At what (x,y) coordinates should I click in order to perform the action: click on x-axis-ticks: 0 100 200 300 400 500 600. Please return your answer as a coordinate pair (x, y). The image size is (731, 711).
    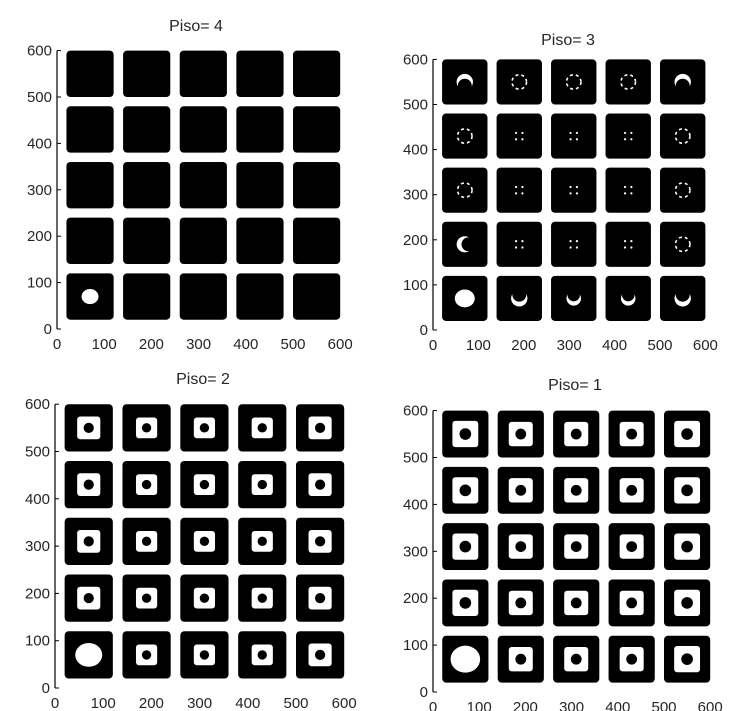
    Looking at the image, I should click on (204, 703).